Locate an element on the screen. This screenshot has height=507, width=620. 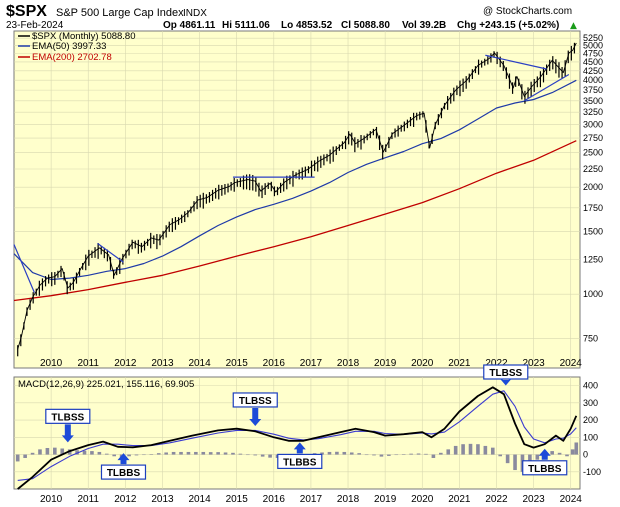
x-tick-label: 2015 is located at coordinates (237, 363).